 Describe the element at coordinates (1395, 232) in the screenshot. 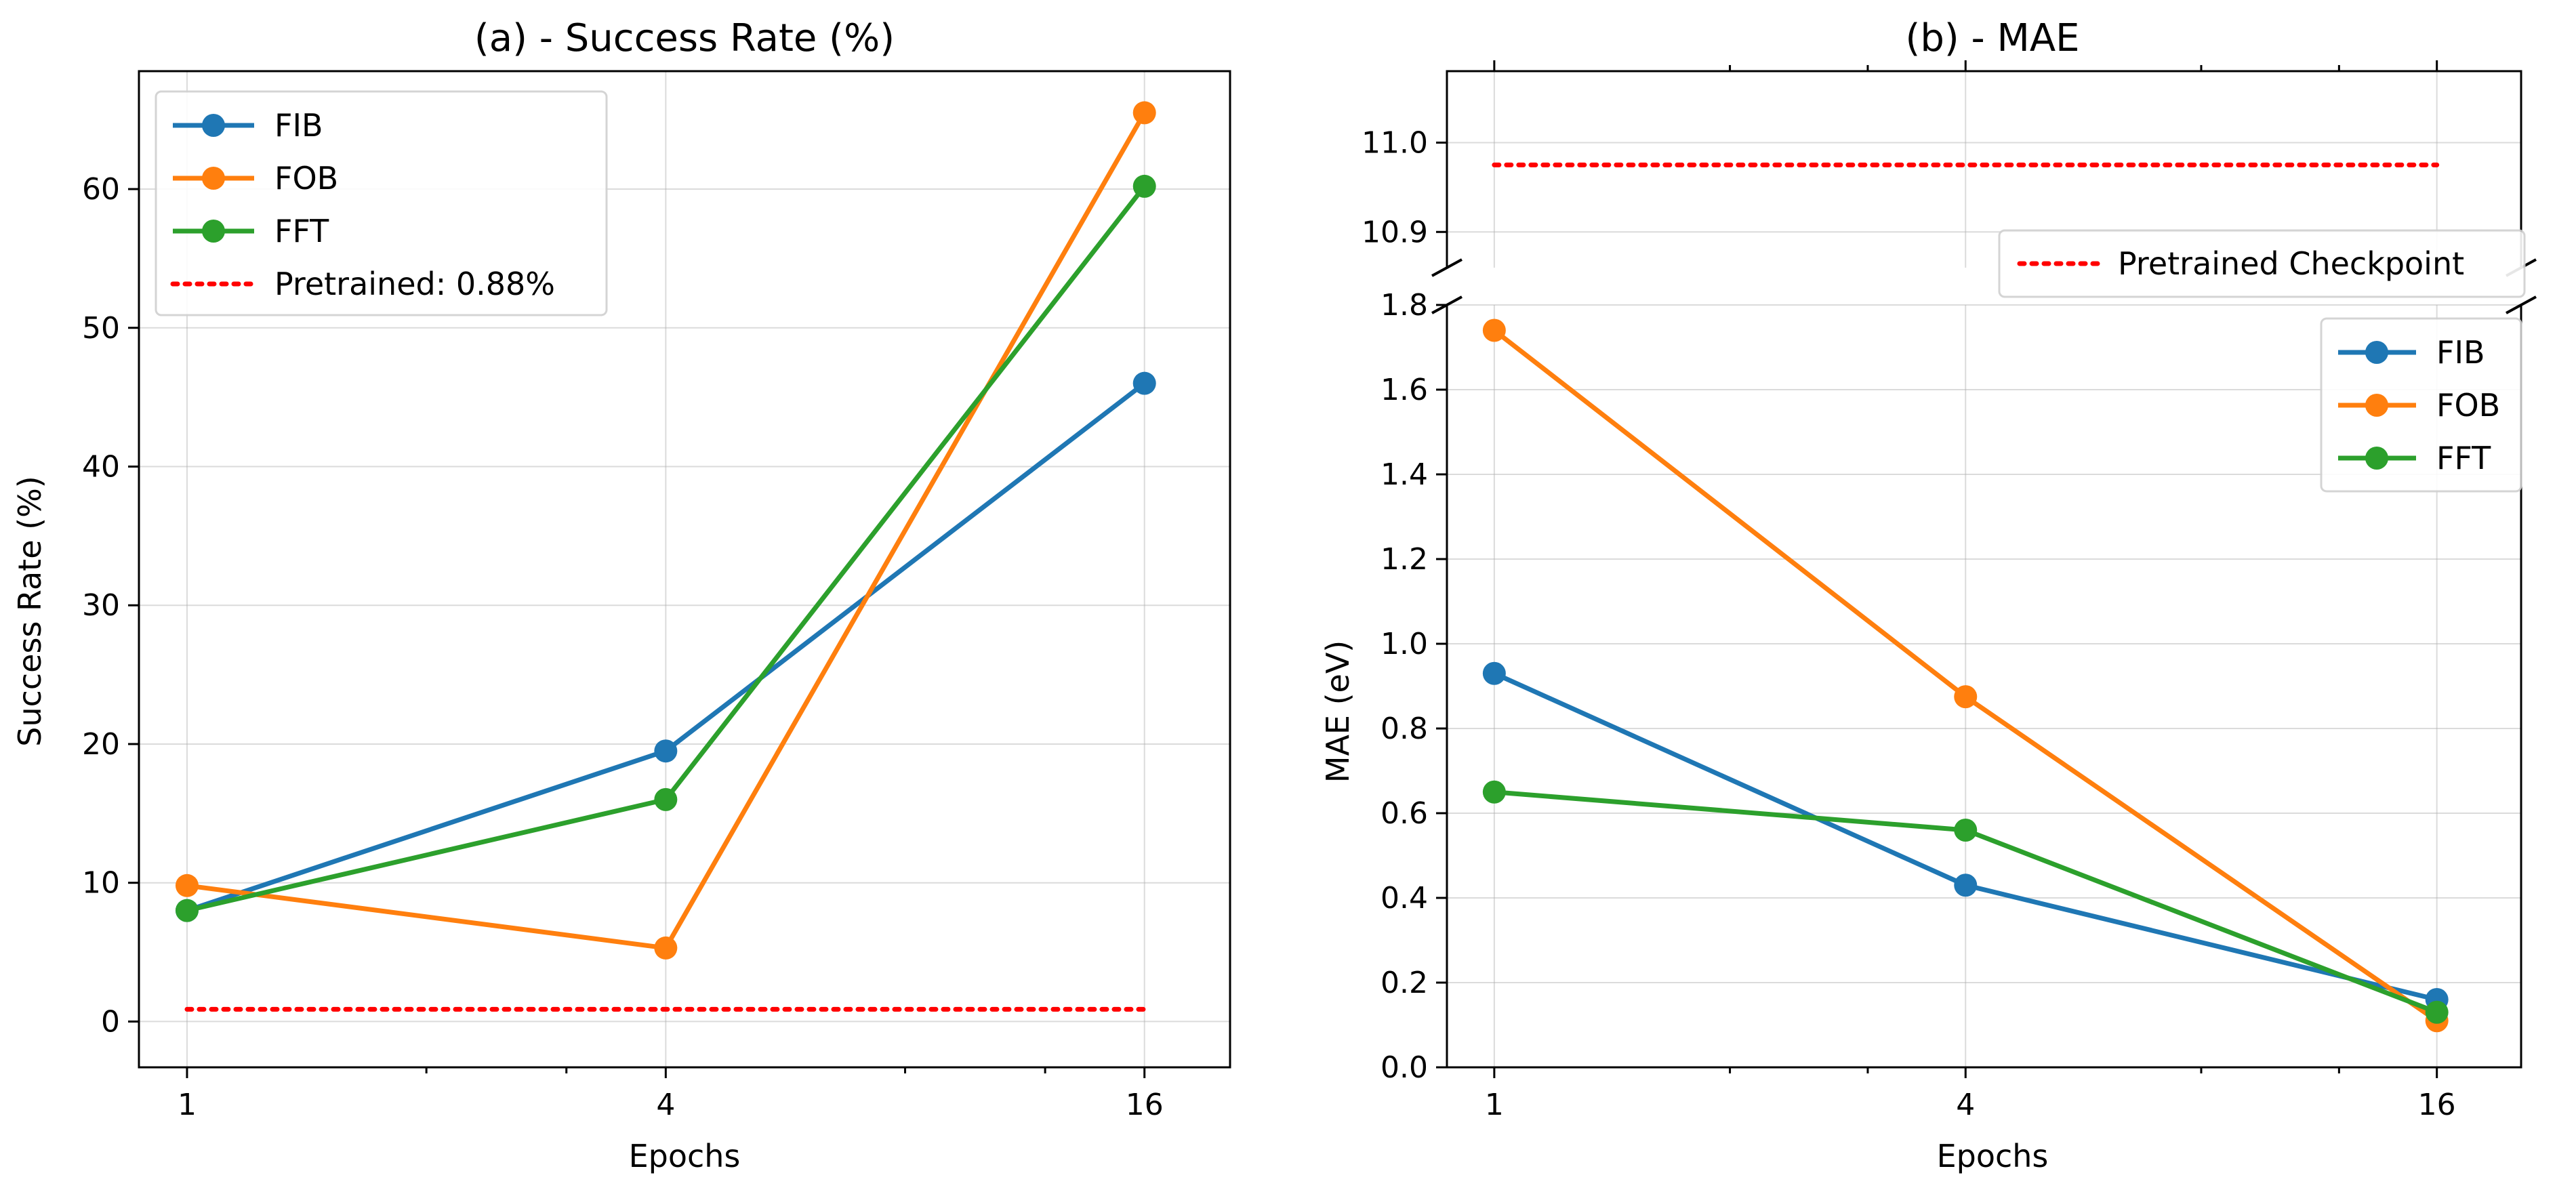

I see `y-tick-label: 10.9` at that location.